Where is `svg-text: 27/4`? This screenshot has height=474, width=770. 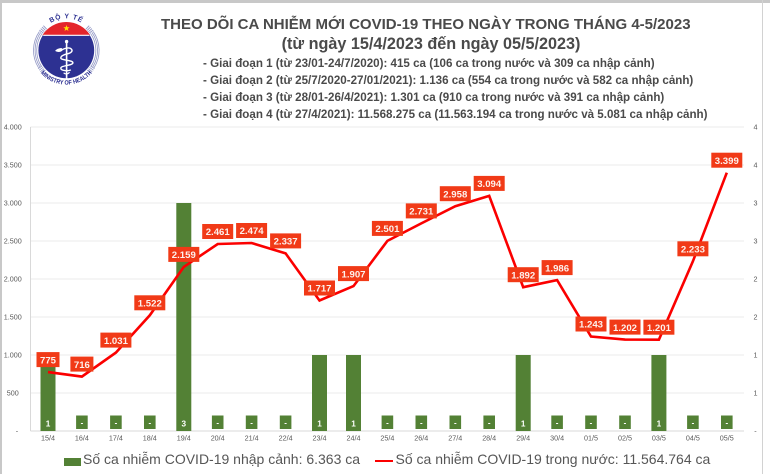
svg-text: 27/4 is located at coordinates (455, 438).